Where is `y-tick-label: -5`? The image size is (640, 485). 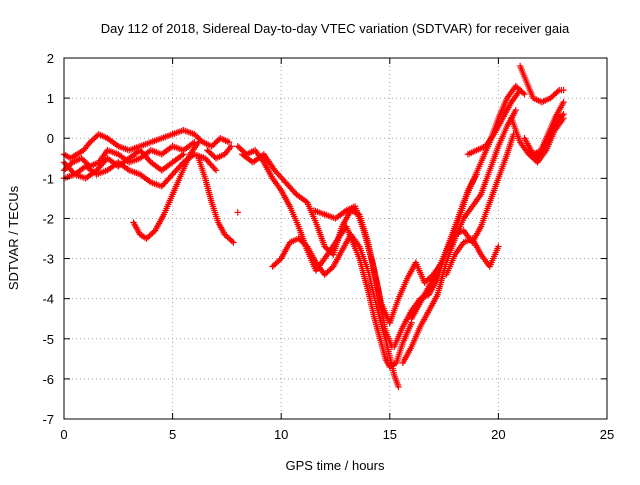 y-tick-label: -5 is located at coordinates (48, 339).